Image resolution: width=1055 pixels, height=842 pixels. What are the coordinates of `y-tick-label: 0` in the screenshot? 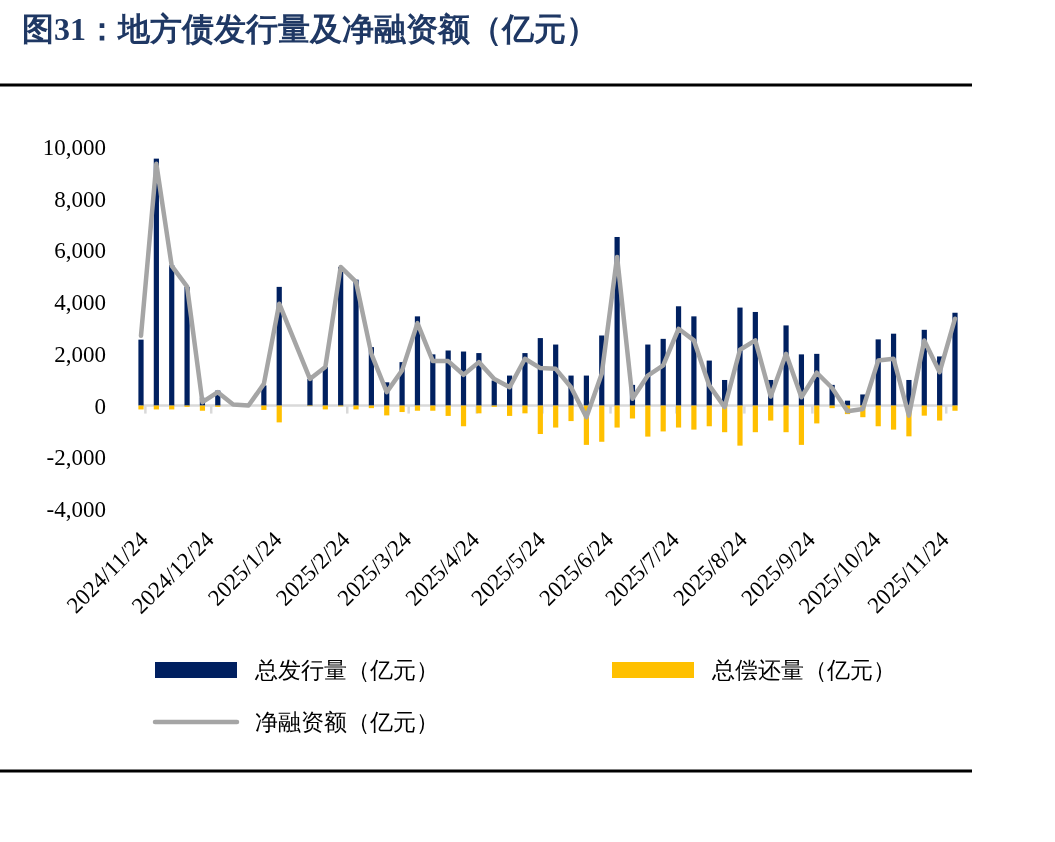 It's located at (100, 406).